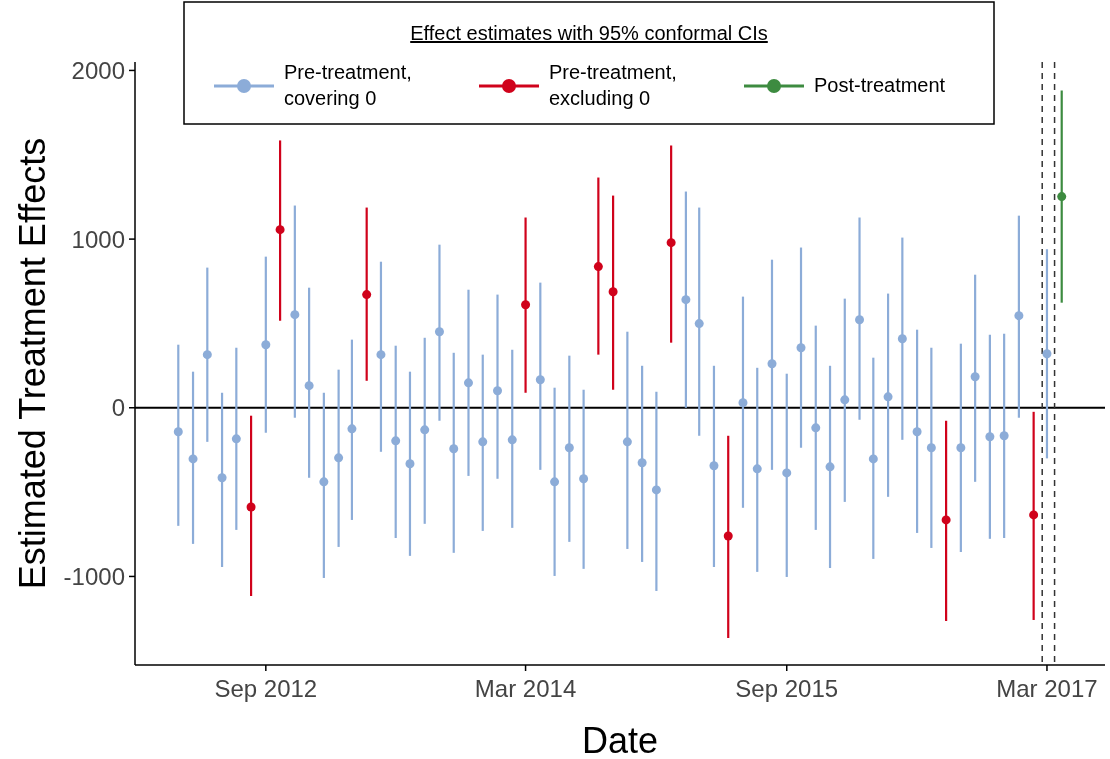 Image resolution: width=1110 pixels, height=759 pixels. What do you see at coordinates (98, 70) in the screenshot?
I see `y-tick-label: 2000` at bounding box center [98, 70].